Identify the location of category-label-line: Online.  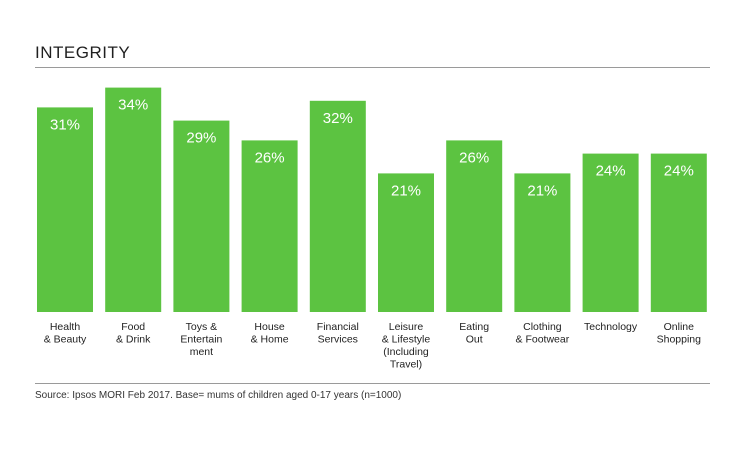
(679, 327).